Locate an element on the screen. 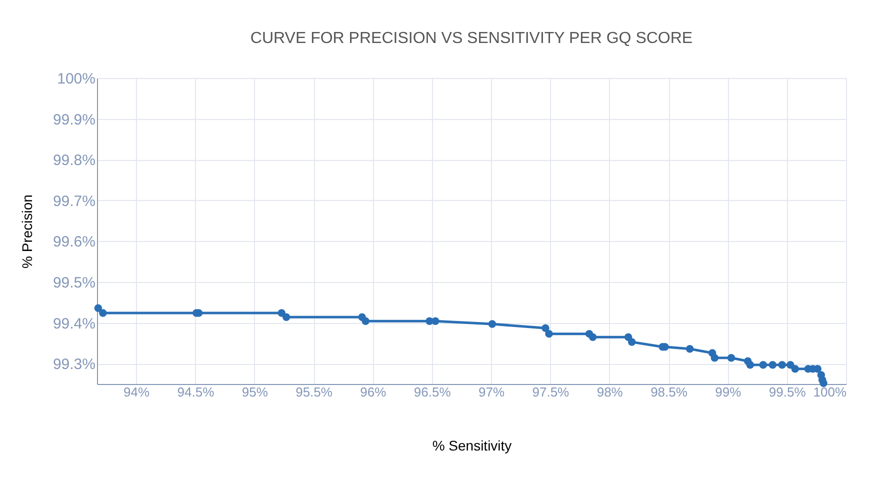 The image size is (890, 504). y-axis-title: % Precision is located at coordinates (26, 231).